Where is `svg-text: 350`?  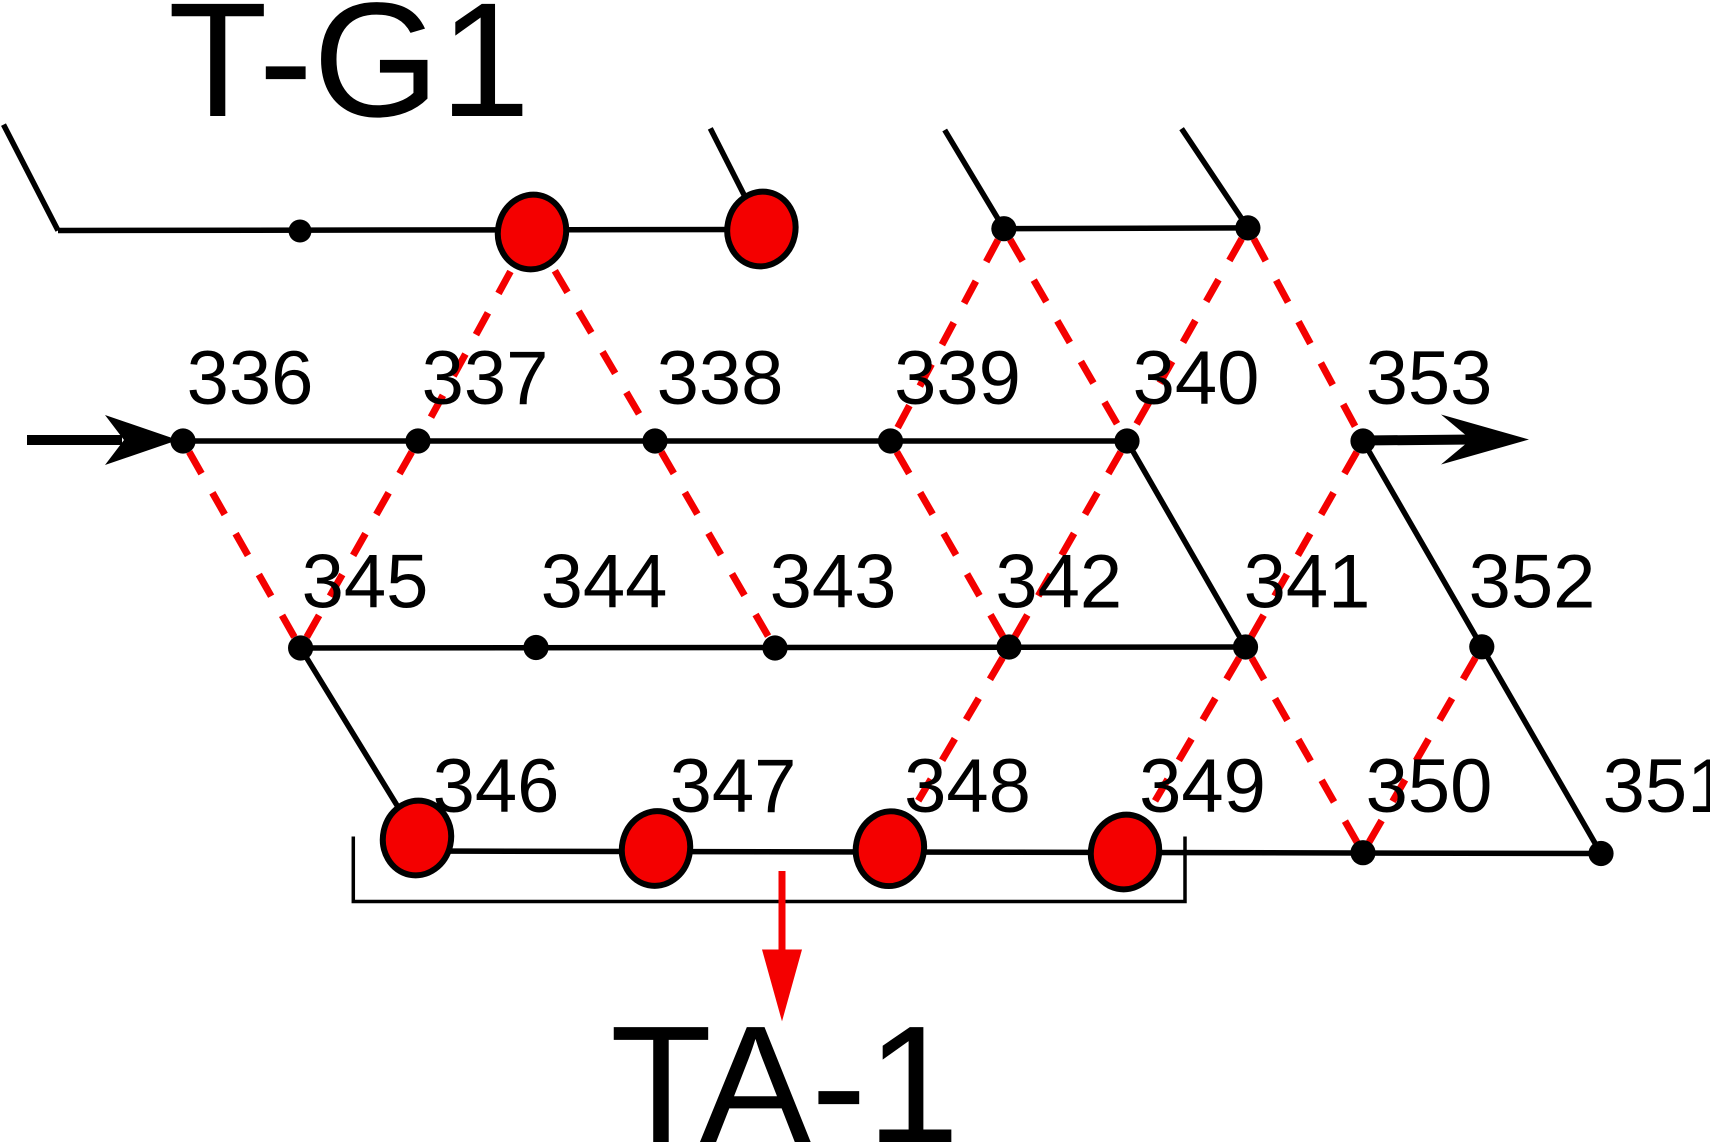 svg-text: 350 is located at coordinates (1429, 786).